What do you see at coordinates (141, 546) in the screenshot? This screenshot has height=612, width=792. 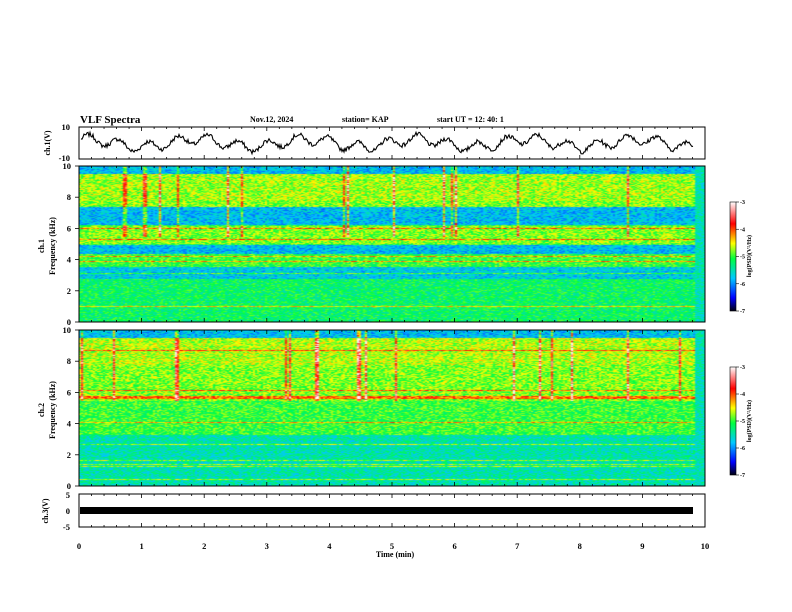 I see `time-tick-label: 1` at bounding box center [141, 546].